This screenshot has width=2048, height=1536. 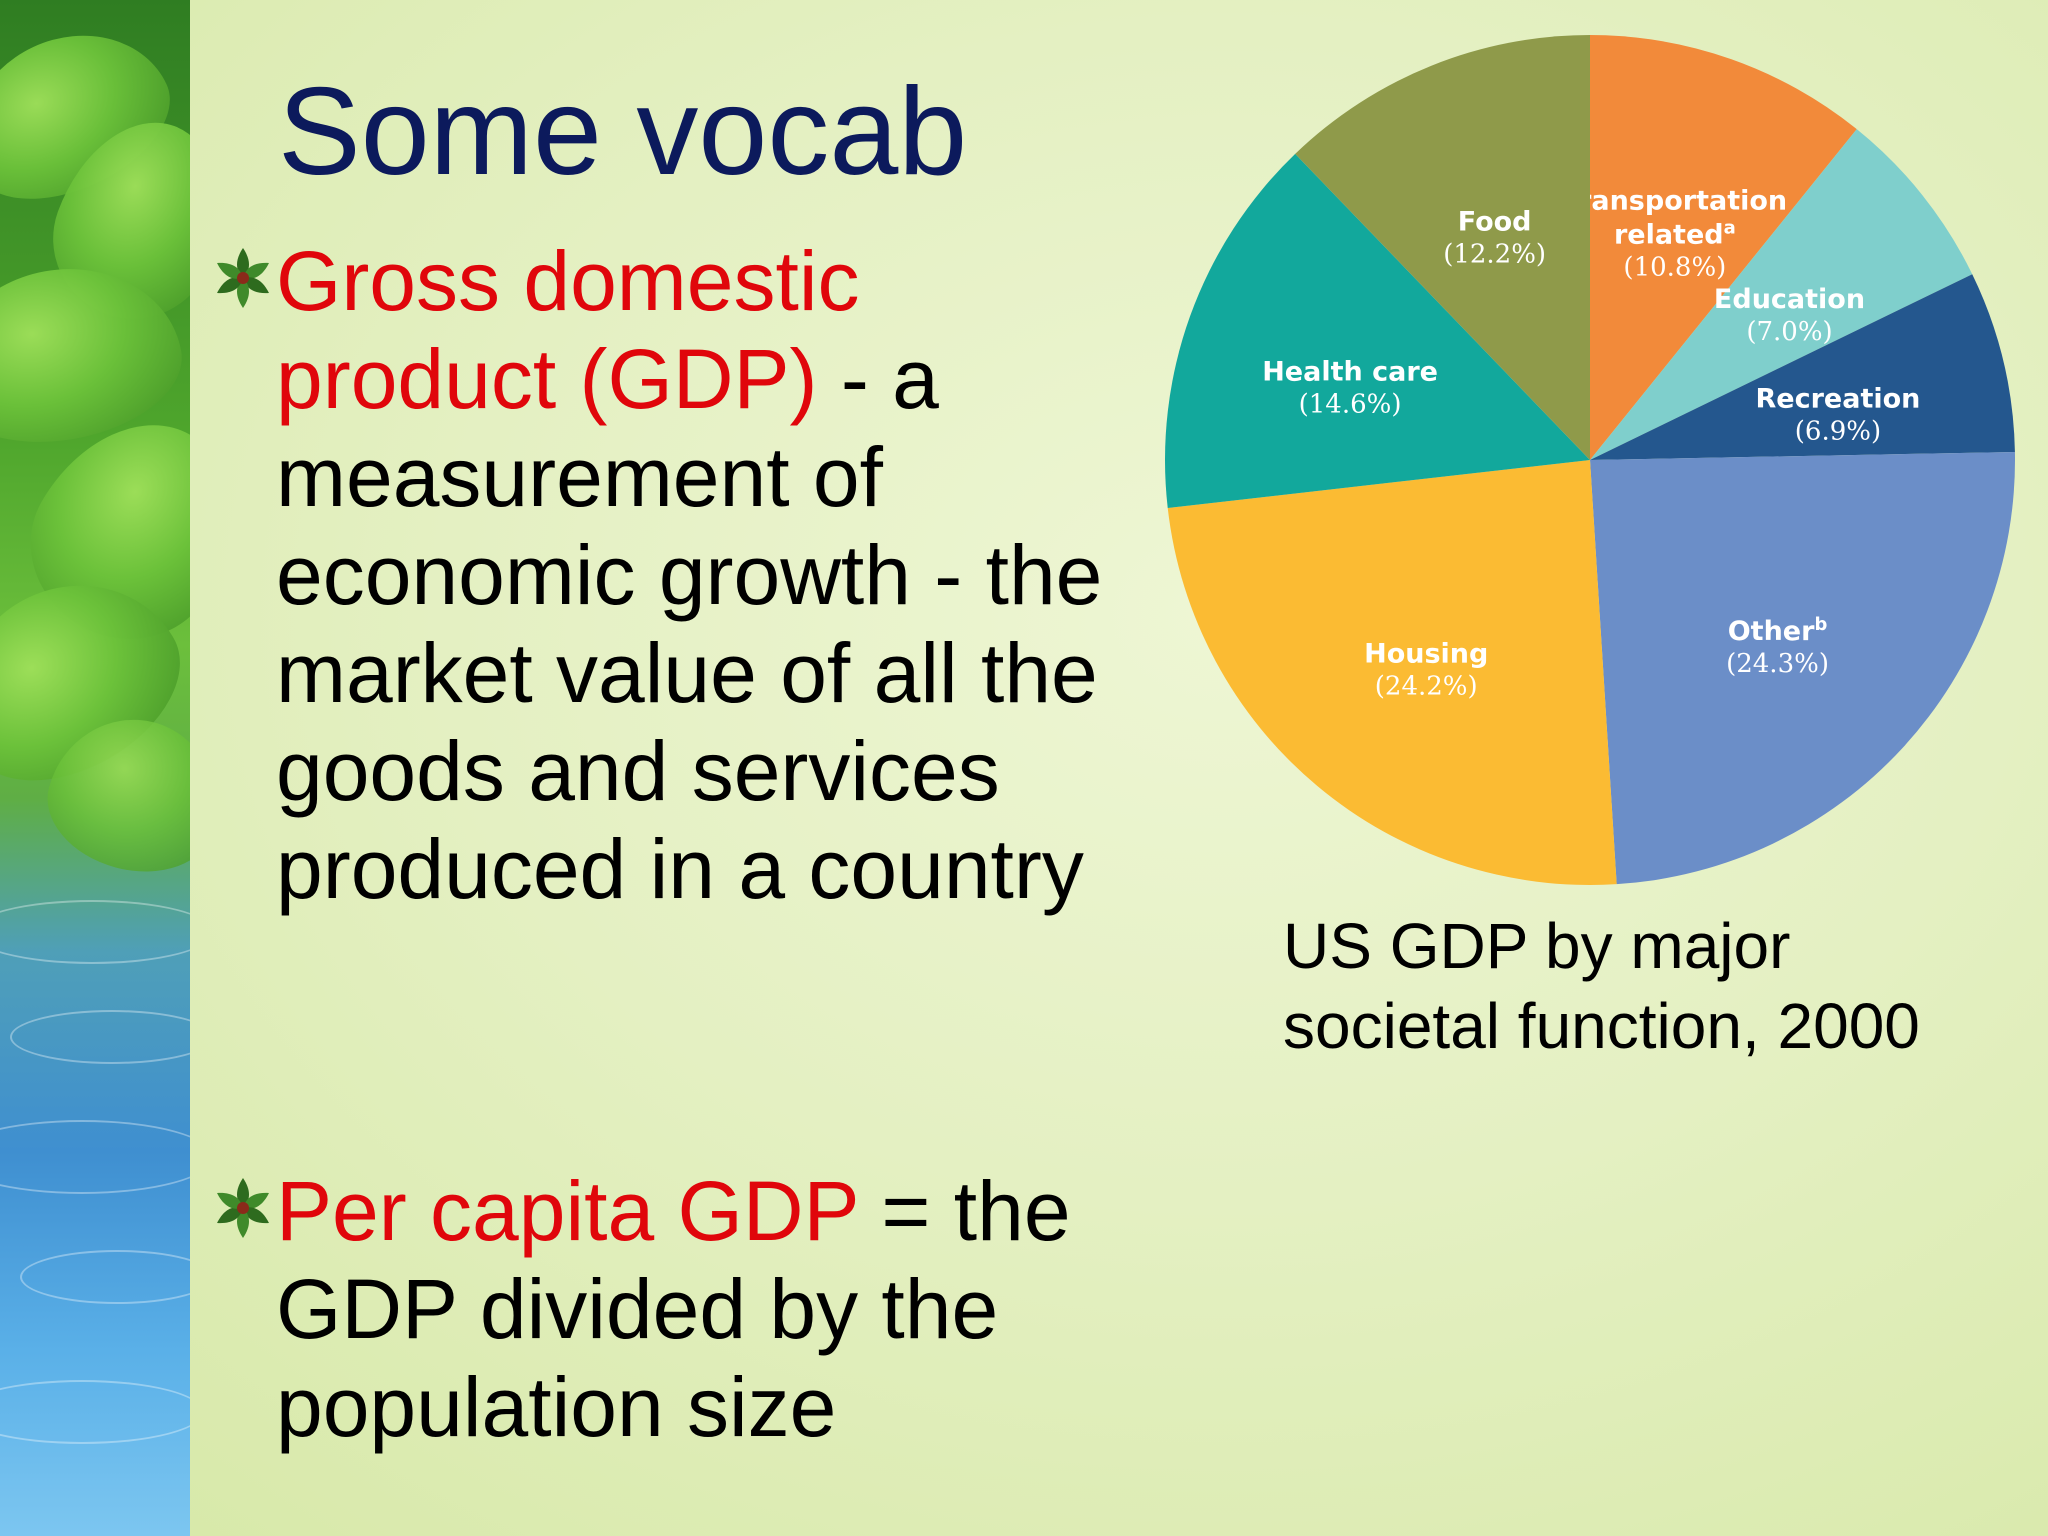 I want to click on per-capita-definition: = the GDP divided by the population size, so click(x=673, y=1309).